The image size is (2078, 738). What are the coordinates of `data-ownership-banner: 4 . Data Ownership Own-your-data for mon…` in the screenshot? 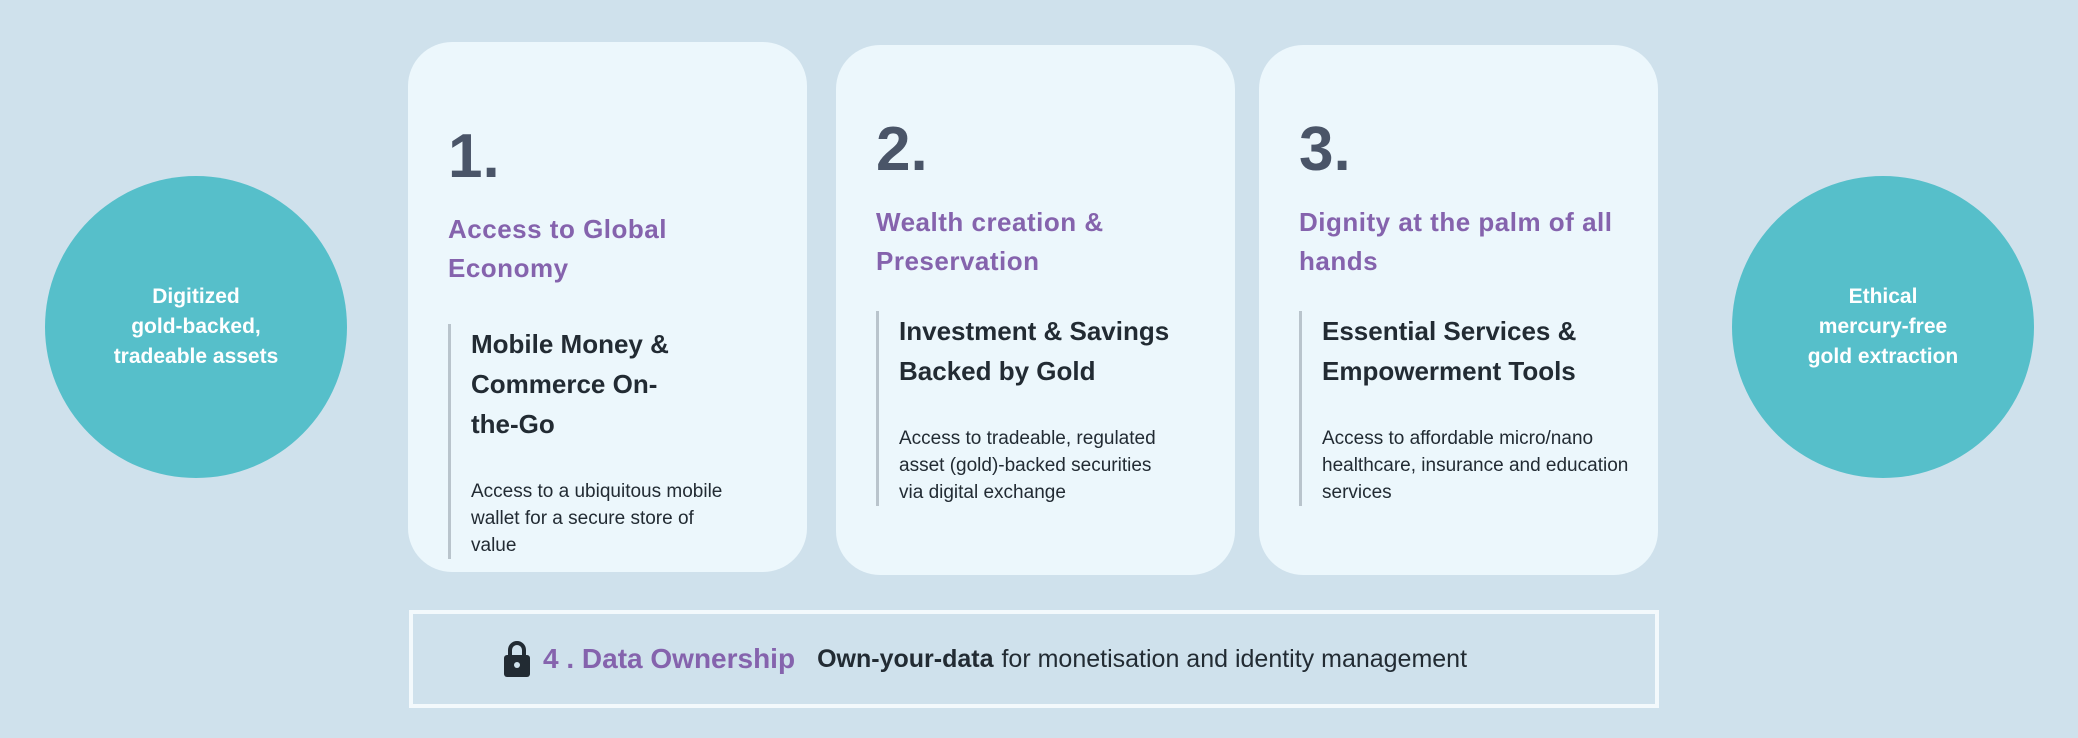 It's located at (1034, 659).